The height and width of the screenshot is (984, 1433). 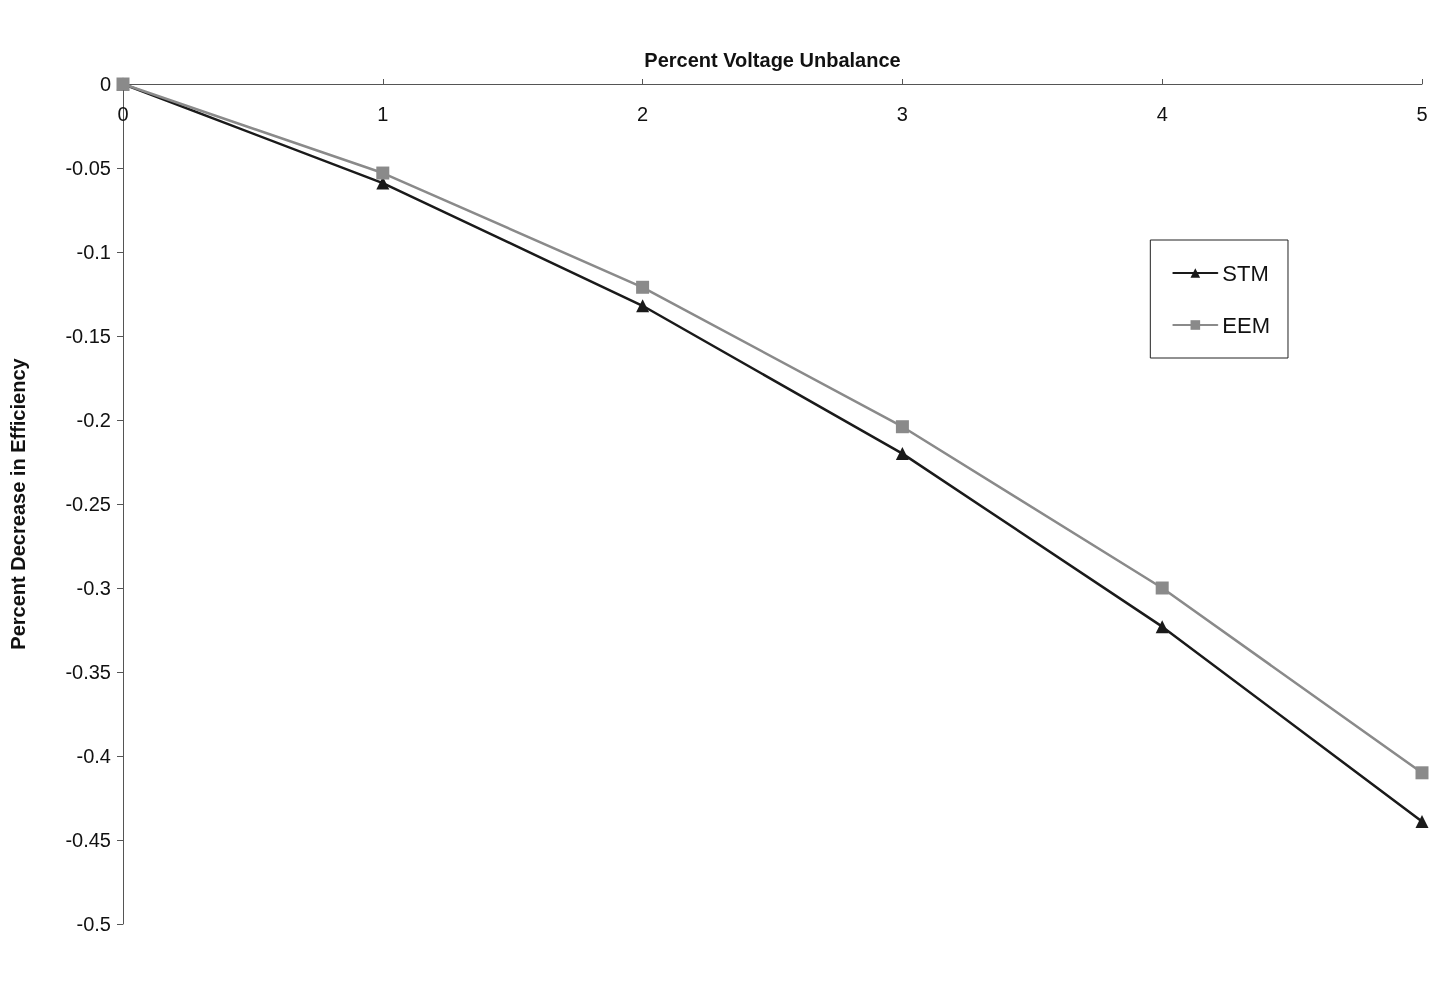 What do you see at coordinates (88, 168) in the screenshot?
I see `y-tick-label: -0.05` at bounding box center [88, 168].